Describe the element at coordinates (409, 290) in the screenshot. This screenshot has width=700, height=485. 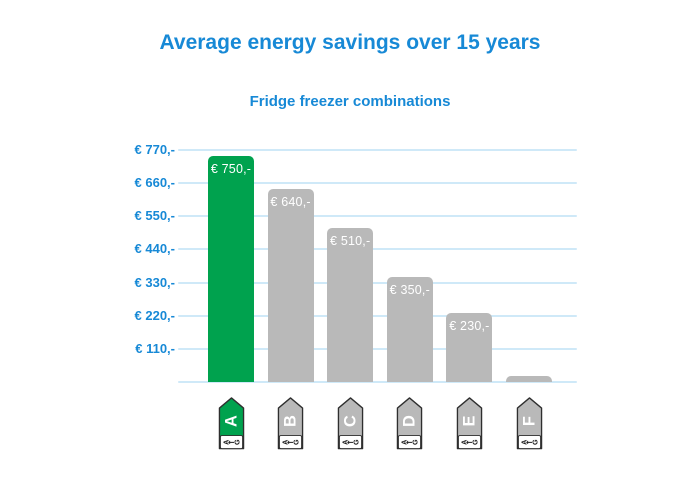
I see `bar-value-label: € 350,-` at that location.